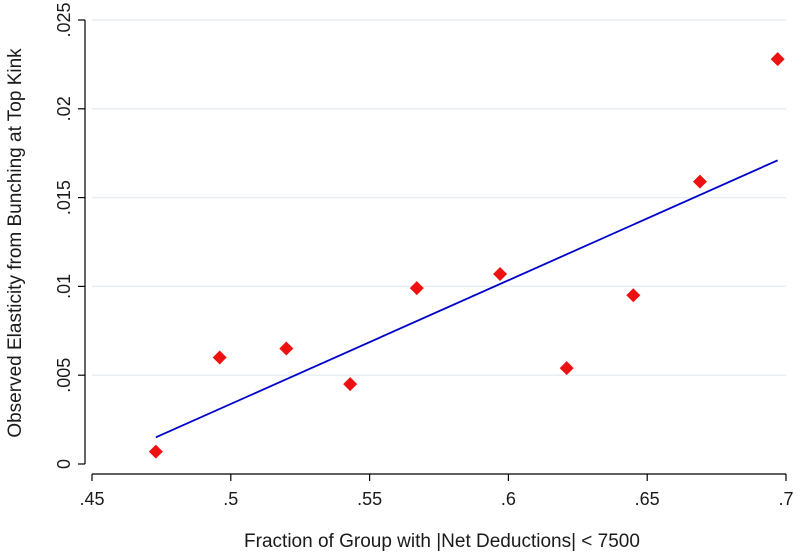 Image resolution: width=796 pixels, height=555 pixels. Describe the element at coordinates (64, 286) in the screenshot. I see `y-tick-label-2: .01` at that location.